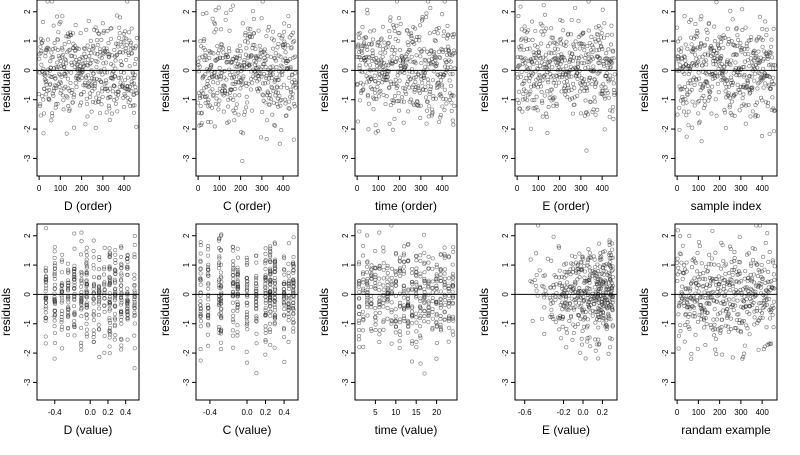 This screenshot has height=455, width=800. Describe the element at coordinates (186, 70) in the screenshot. I see `y-tick-label: 0` at that location.